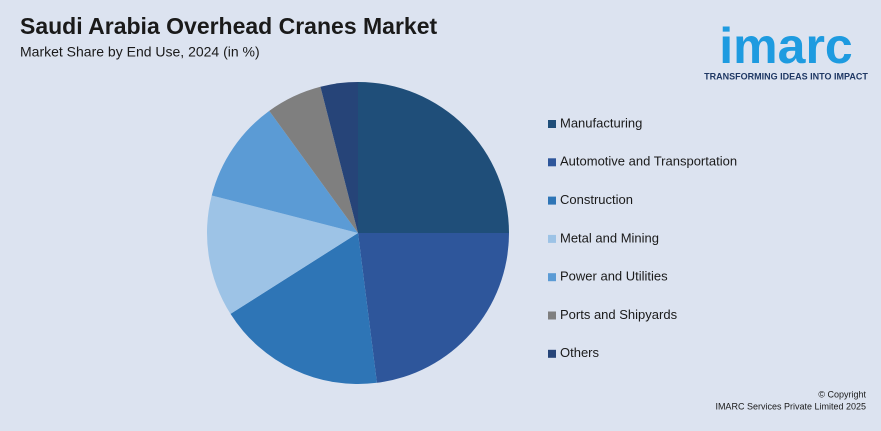  Describe the element at coordinates (790, 406) in the screenshot. I see `copyright: IMARC Services Private Limited 2025` at that location.